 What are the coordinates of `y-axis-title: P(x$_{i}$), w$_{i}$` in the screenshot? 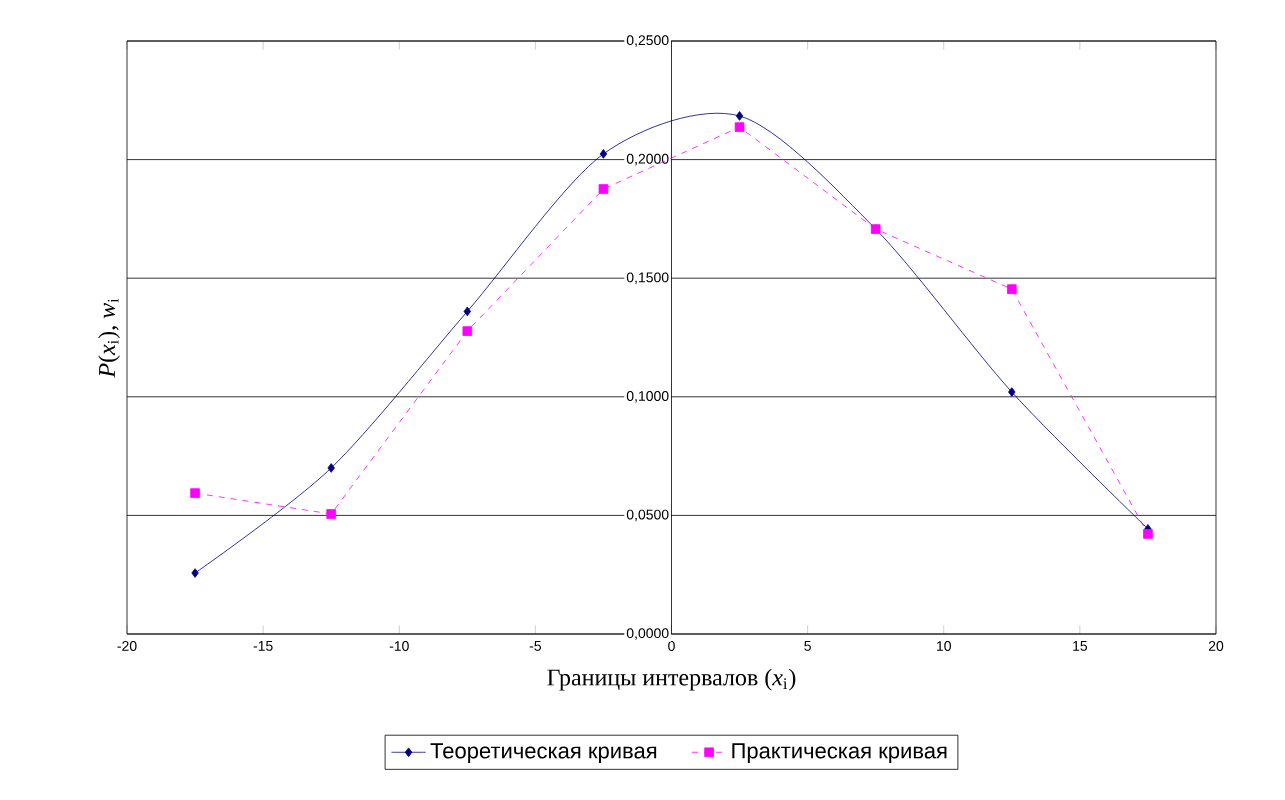 It's located at (109, 338).